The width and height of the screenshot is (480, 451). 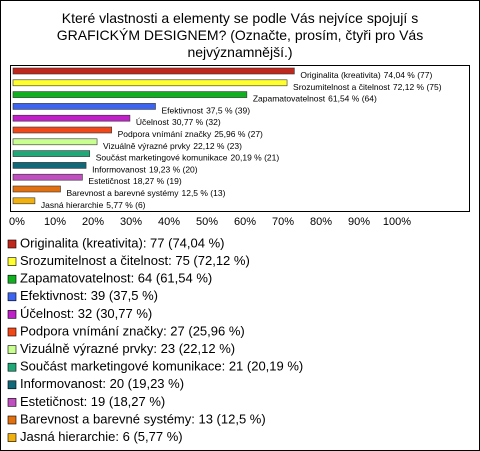 What do you see at coordinates (207, 222) in the screenshot?
I see `x-tick-label: 50%` at bounding box center [207, 222].